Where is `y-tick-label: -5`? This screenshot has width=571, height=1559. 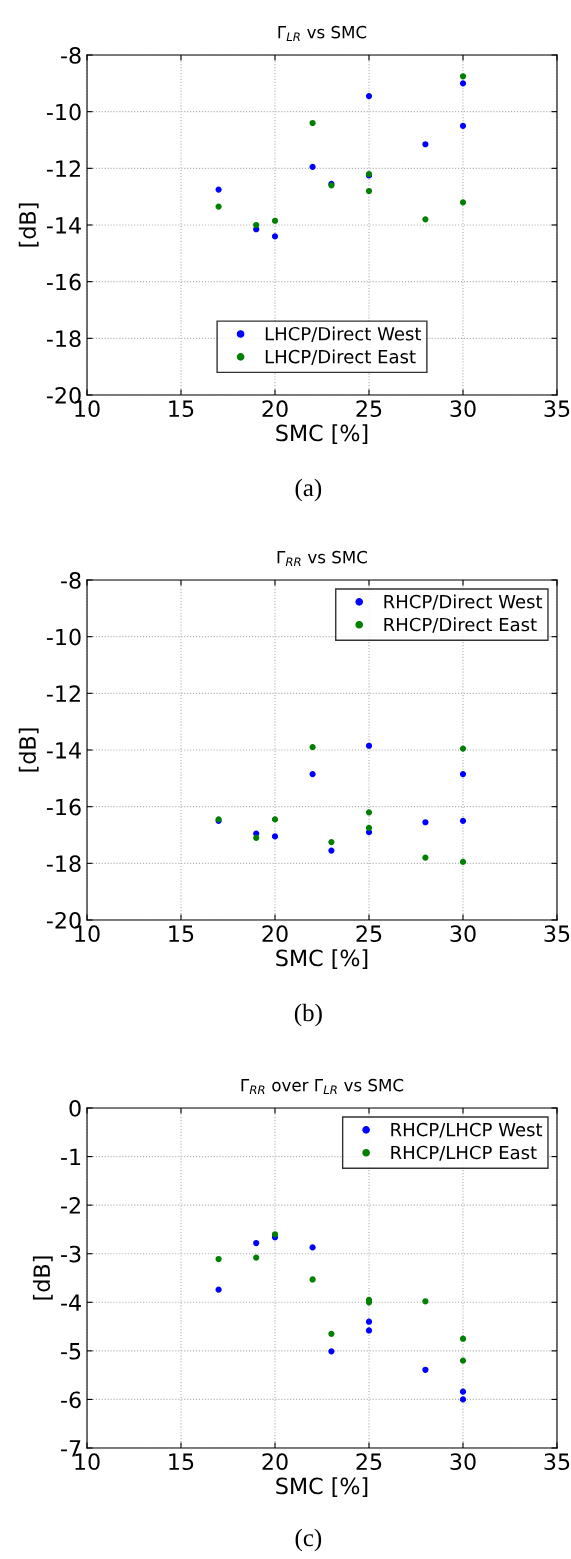 y-tick-label: -5 is located at coordinates (71, 1351).